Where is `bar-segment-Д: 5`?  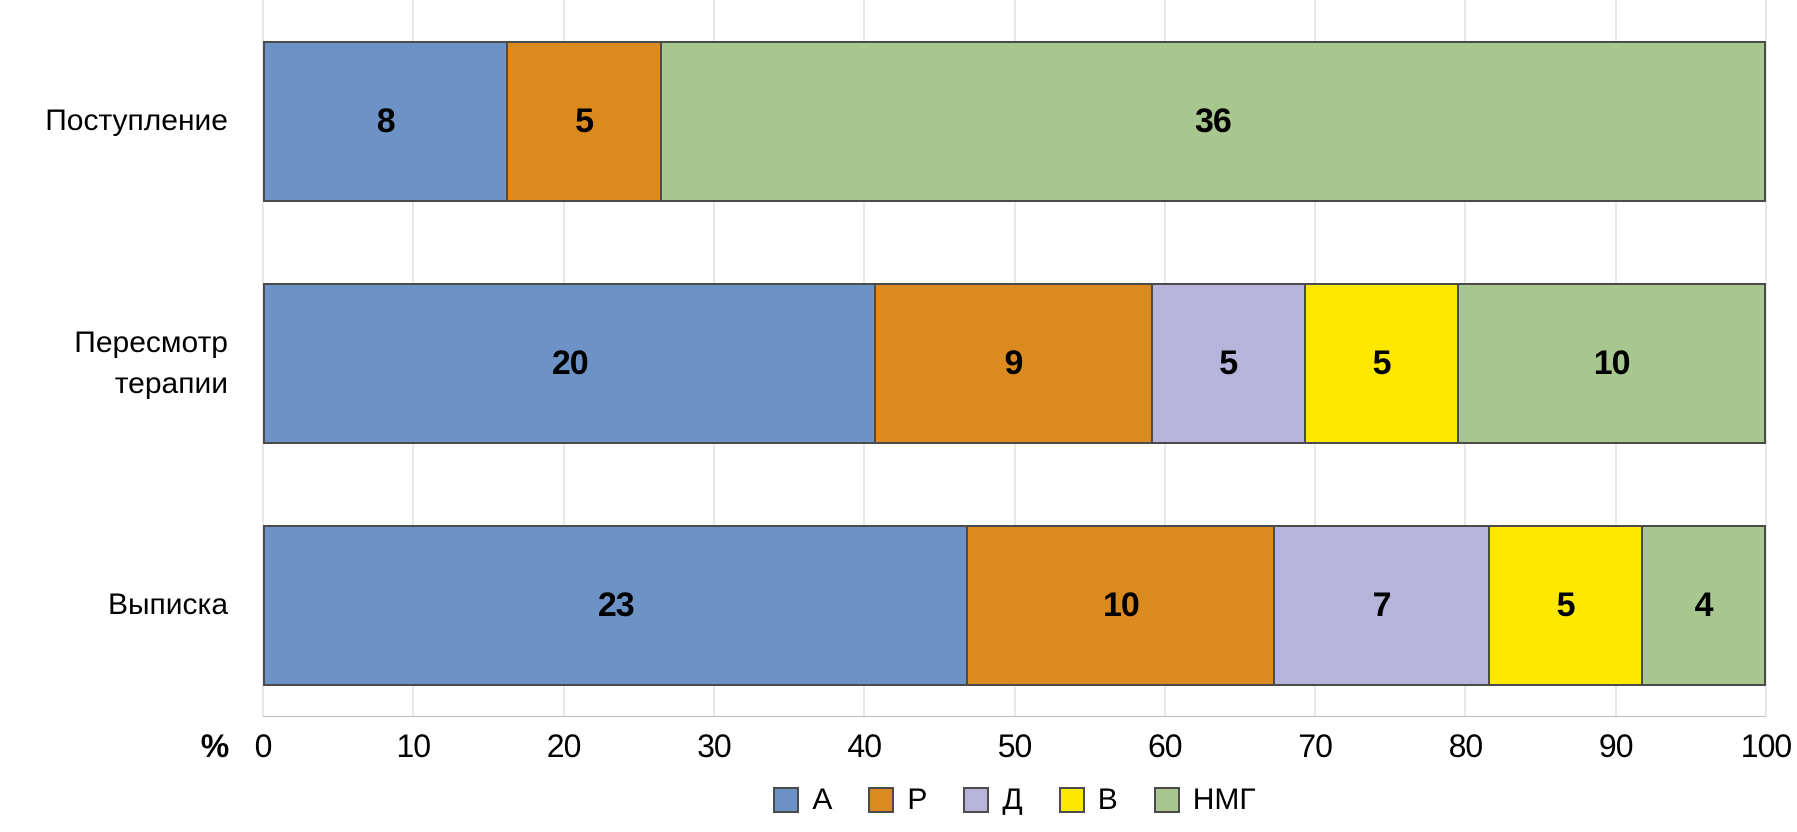
bar-segment-Д: 5 is located at coordinates (1229, 363).